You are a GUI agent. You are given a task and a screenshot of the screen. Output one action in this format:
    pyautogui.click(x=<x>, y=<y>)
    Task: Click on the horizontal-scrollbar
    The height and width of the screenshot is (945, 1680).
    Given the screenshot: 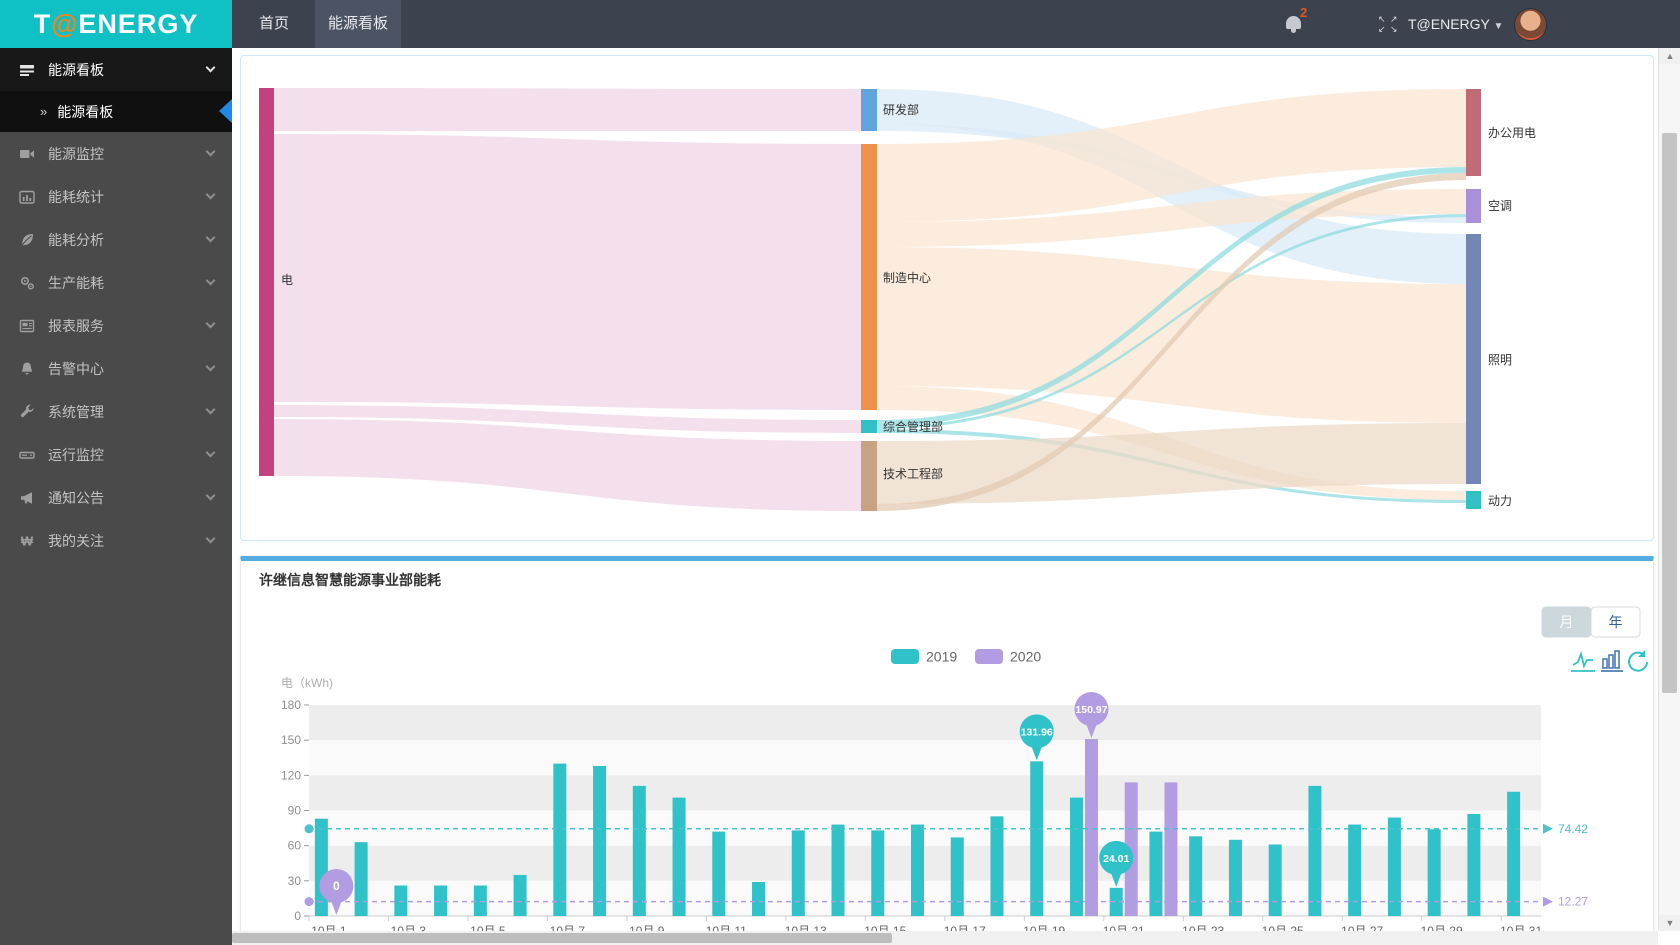 What is the action you would take?
    pyautogui.click(x=945, y=938)
    